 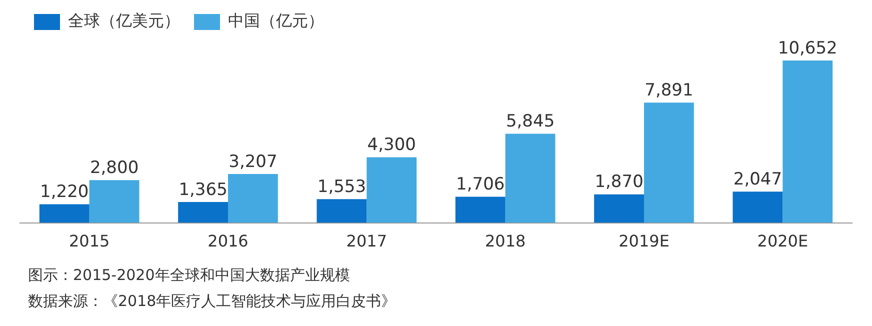 What do you see at coordinates (505, 241) in the screenshot?
I see `x-tick-label: 2018` at bounding box center [505, 241].